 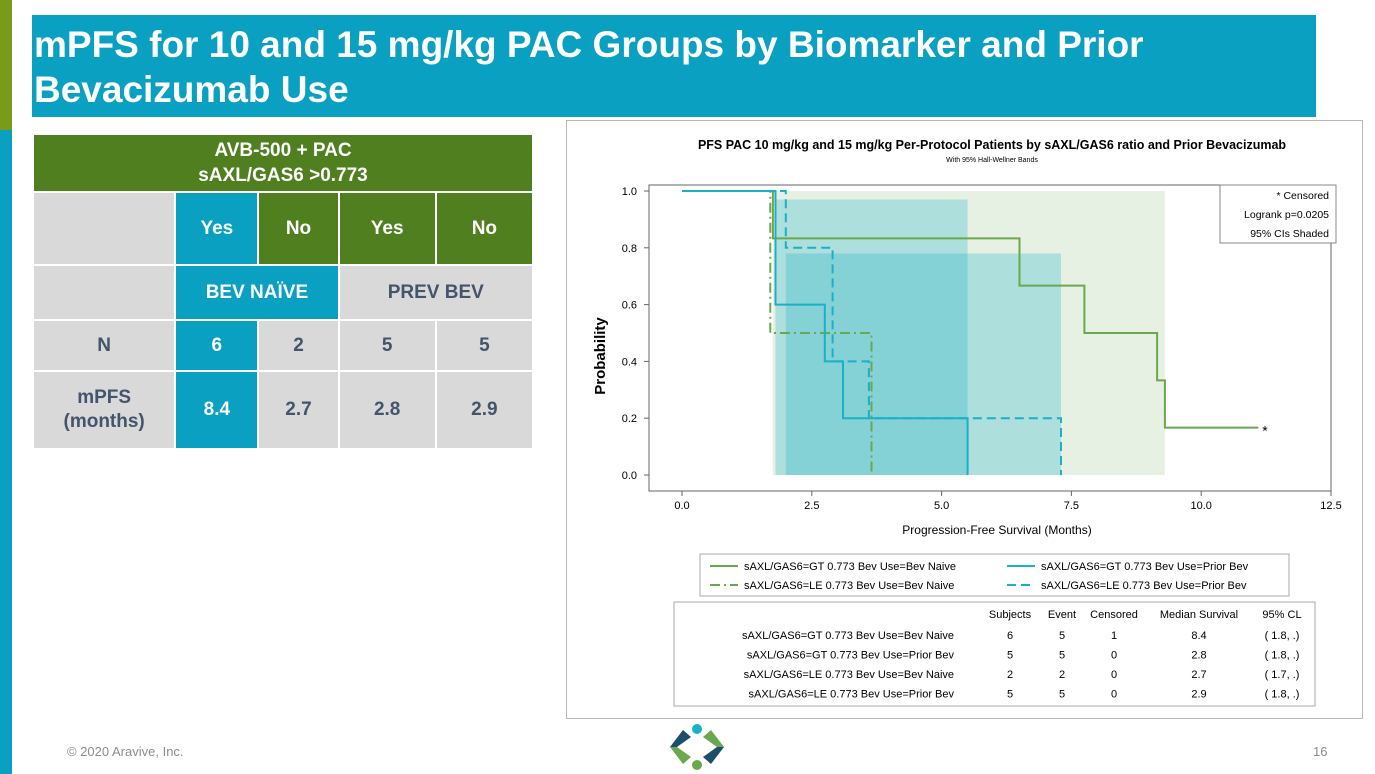 I want to click on x-axis-label: Progression-Free Survival (Months), so click(x=996, y=530).